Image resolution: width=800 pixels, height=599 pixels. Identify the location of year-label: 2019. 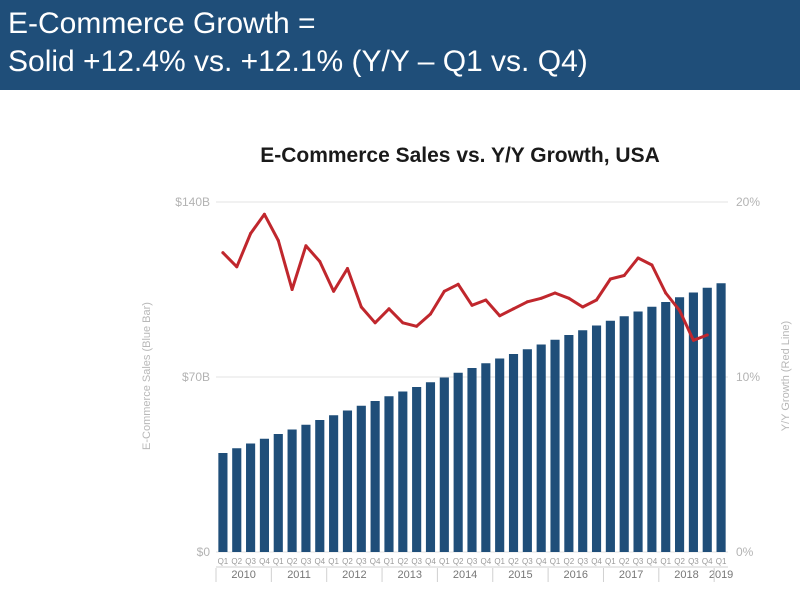
(721, 575).